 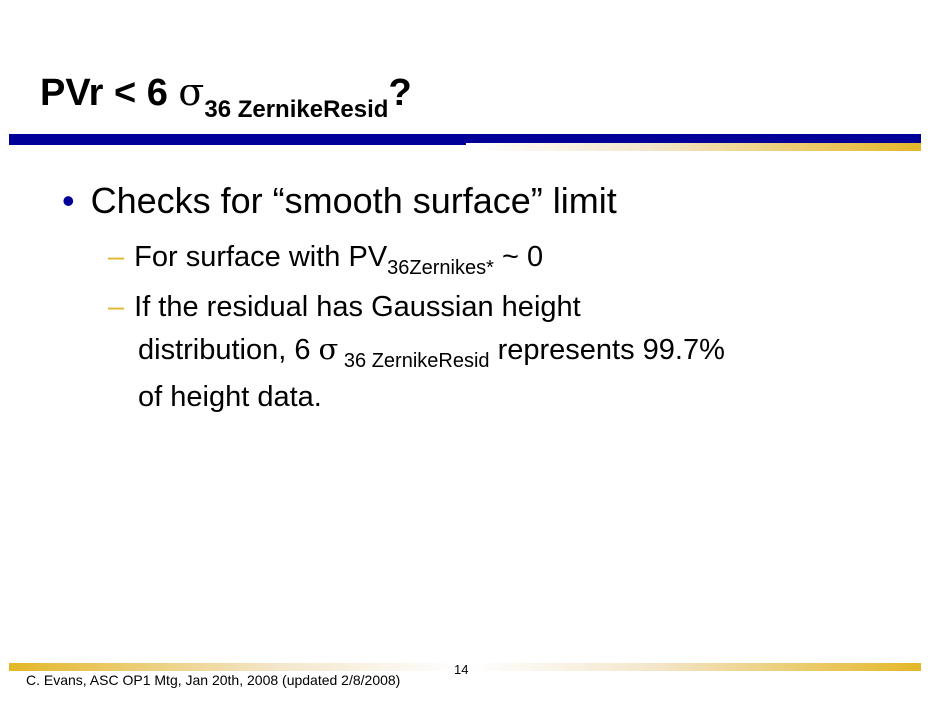 I want to click on sub-bullet-text-end: ~ 0, so click(x=518, y=257).